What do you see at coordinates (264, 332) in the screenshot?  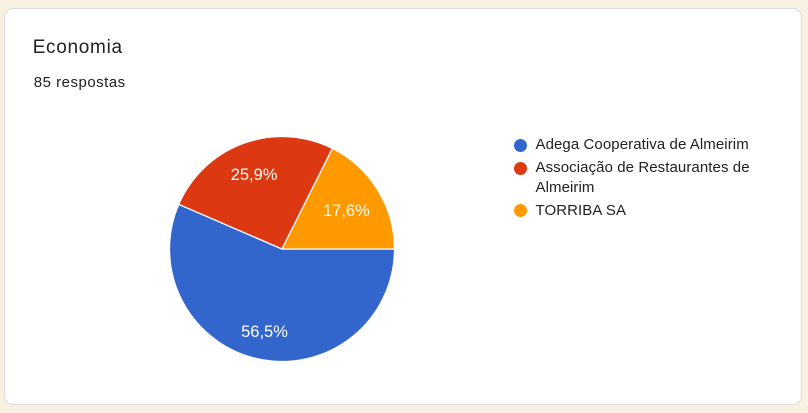 I see `svg-text: 56,5%` at bounding box center [264, 332].